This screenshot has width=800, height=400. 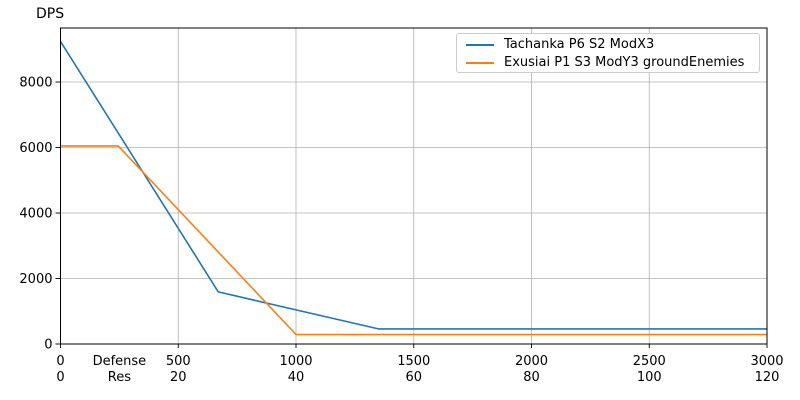 I want to click on x-tick-label-row0: 1000, so click(x=295, y=361).